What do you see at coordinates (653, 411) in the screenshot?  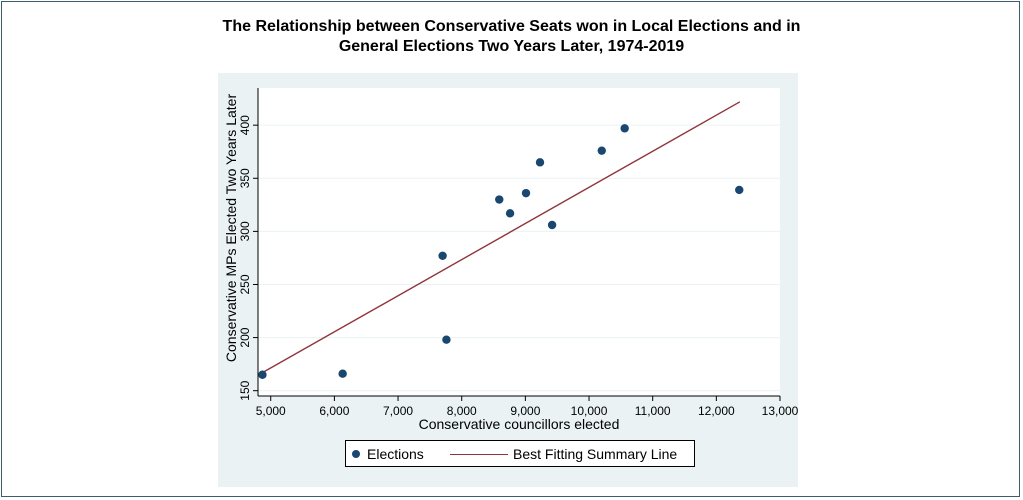 I see `x-tick-label-11000: 11,000` at bounding box center [653, 411].